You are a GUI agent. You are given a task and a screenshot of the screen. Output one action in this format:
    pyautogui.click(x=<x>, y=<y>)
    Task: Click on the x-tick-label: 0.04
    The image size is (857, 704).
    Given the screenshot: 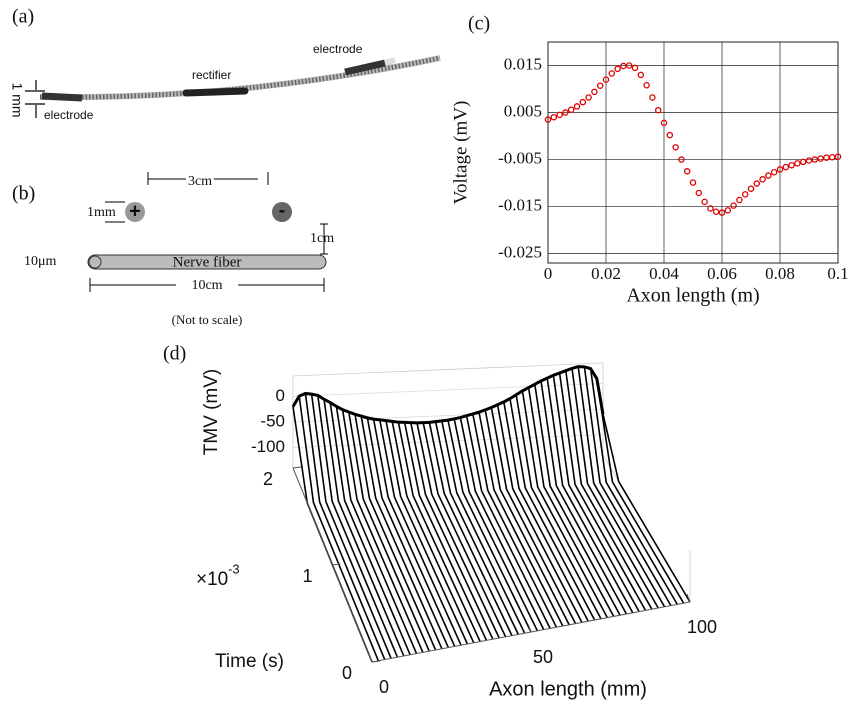 What is the action you would take?
    pyautogui.click(x=664, y=273)
    